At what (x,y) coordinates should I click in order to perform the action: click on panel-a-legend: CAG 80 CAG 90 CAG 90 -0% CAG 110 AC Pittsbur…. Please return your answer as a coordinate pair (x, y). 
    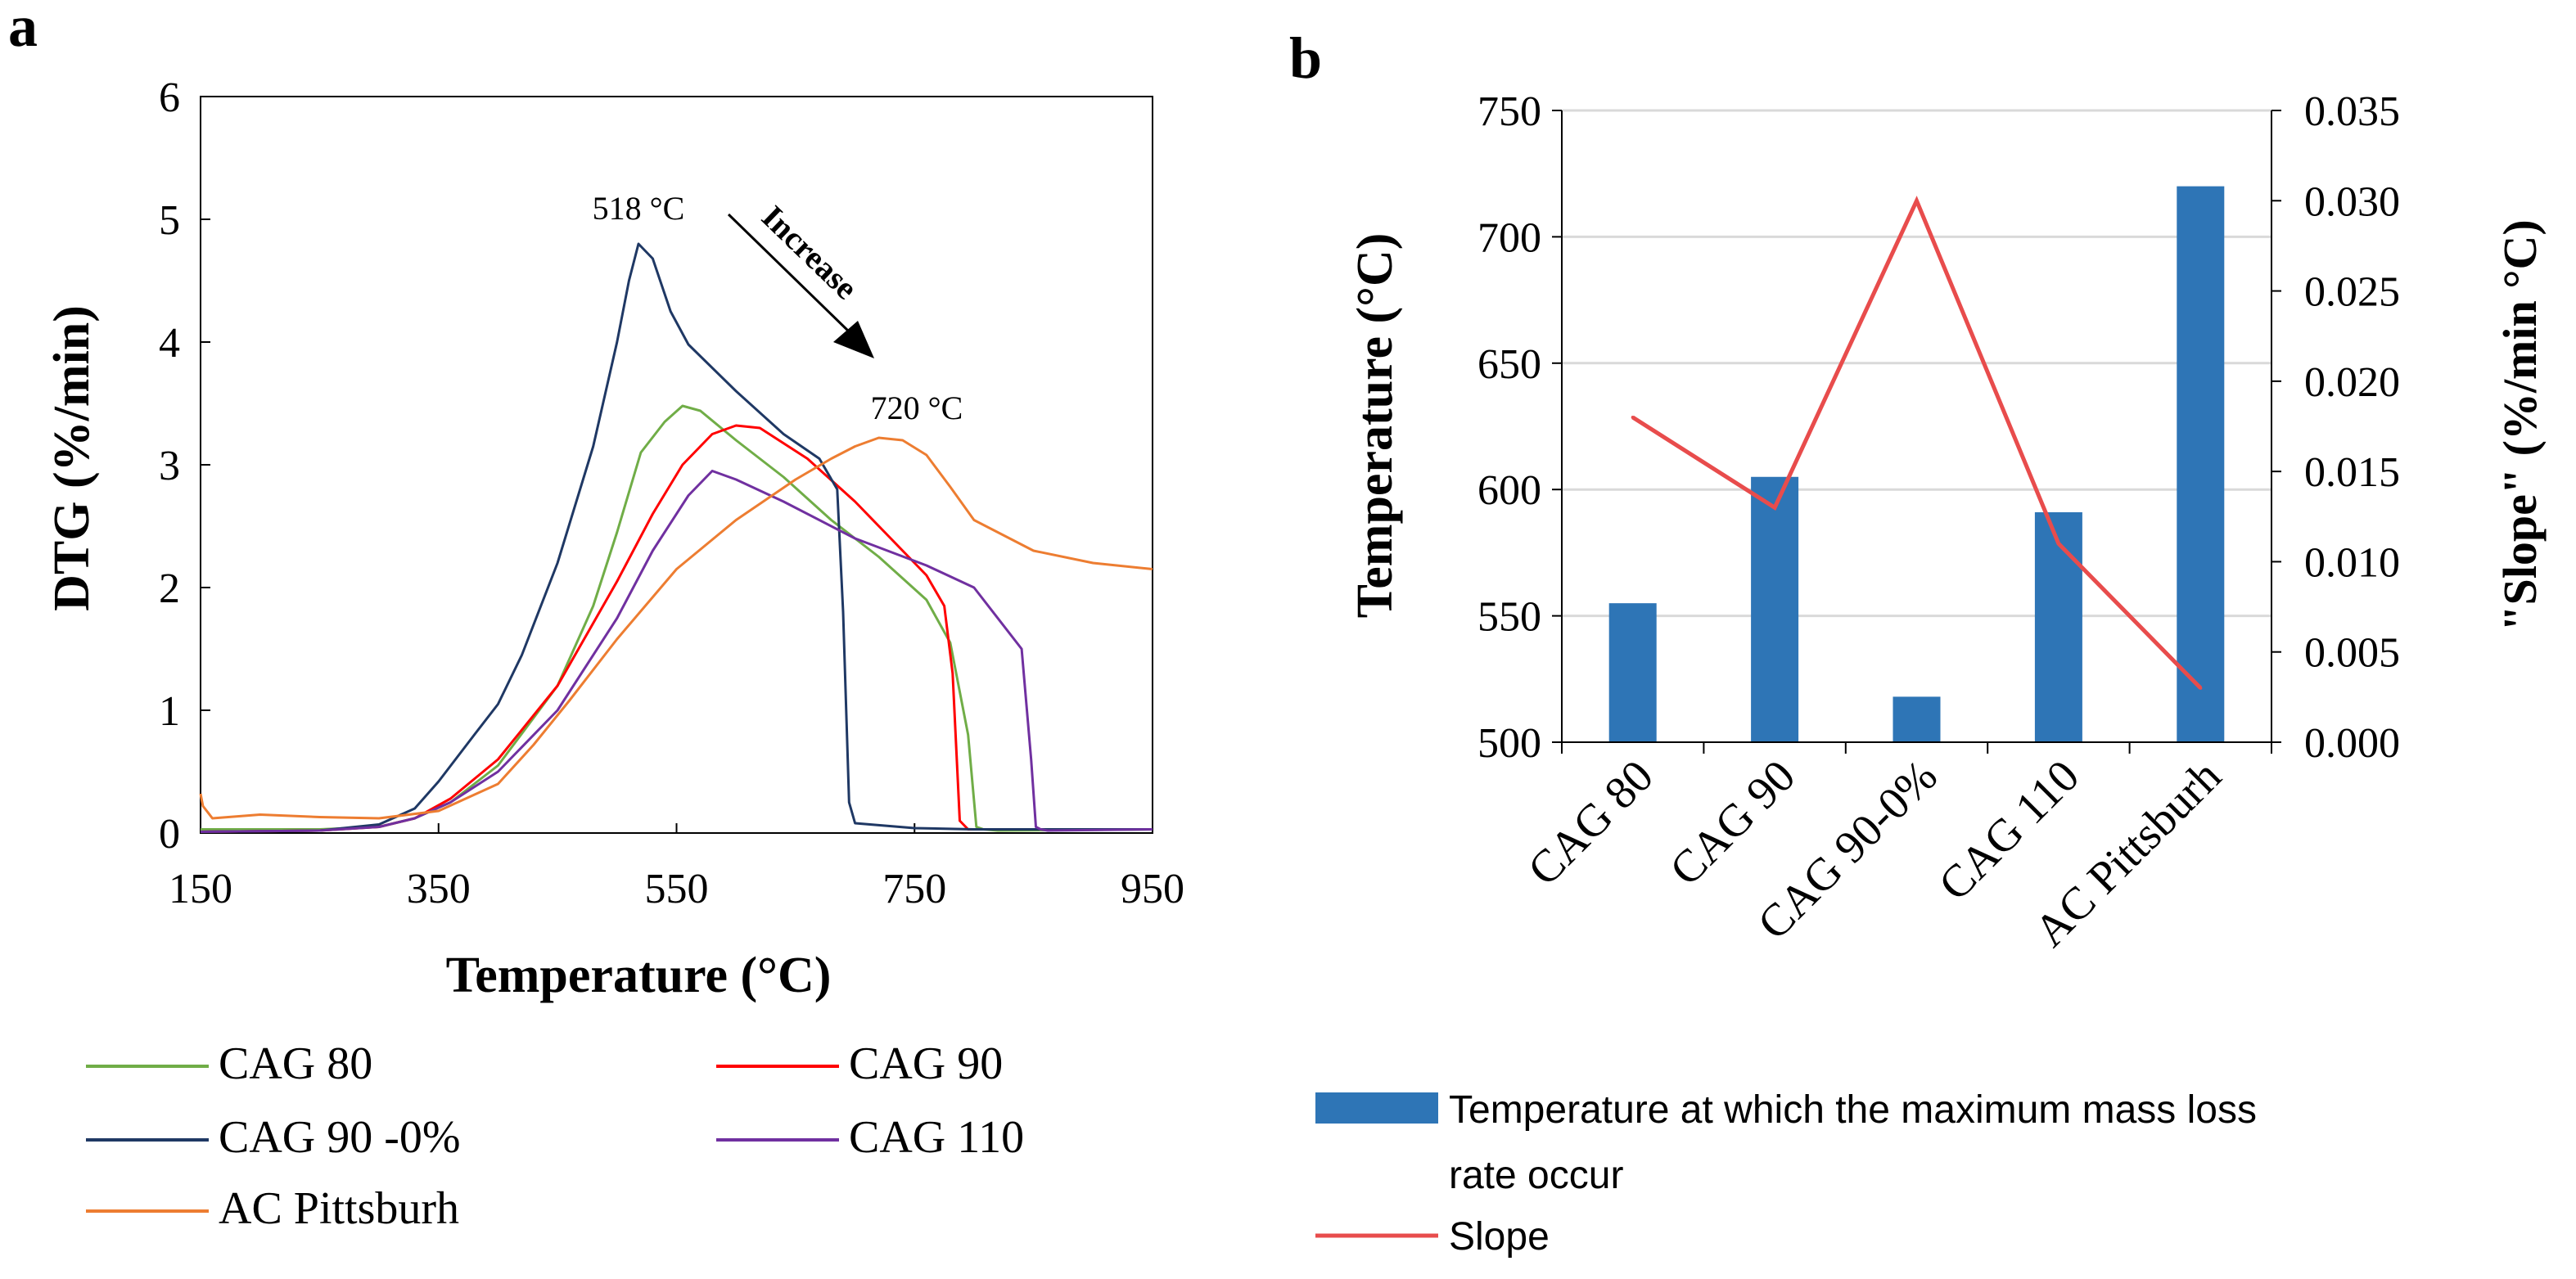
    Looking at the image, I should click on (555, 1136).